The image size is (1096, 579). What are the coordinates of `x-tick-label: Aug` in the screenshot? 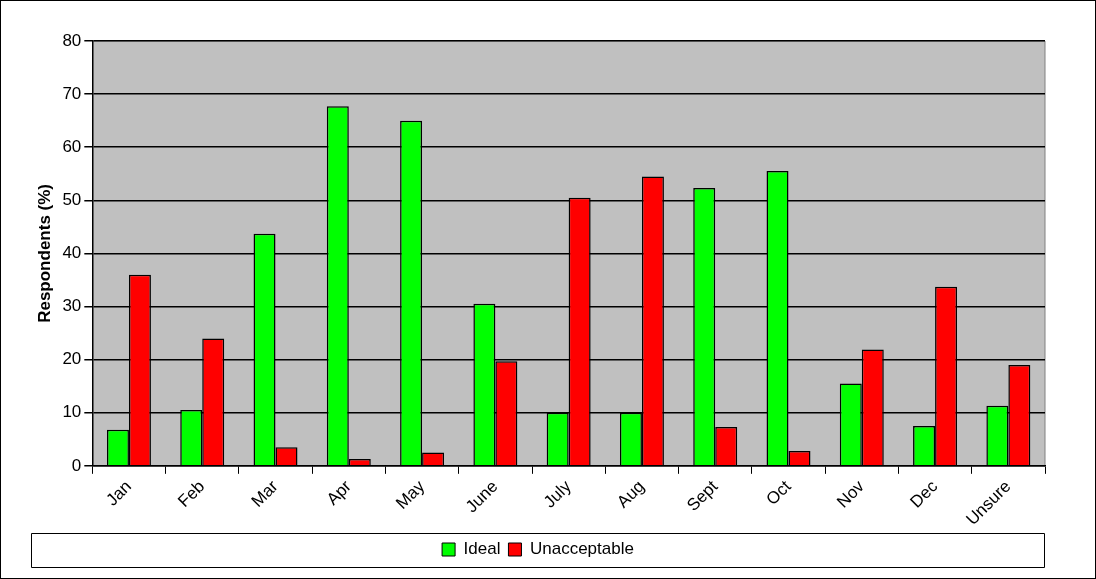 It's located at (631, 494).